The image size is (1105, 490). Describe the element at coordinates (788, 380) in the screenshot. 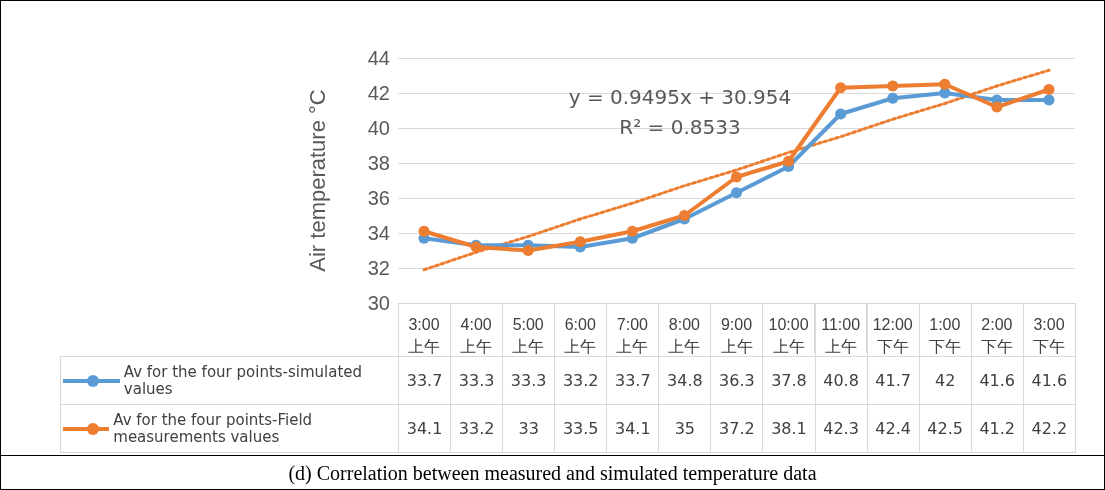

I see `data-label: 37.8` at that location.